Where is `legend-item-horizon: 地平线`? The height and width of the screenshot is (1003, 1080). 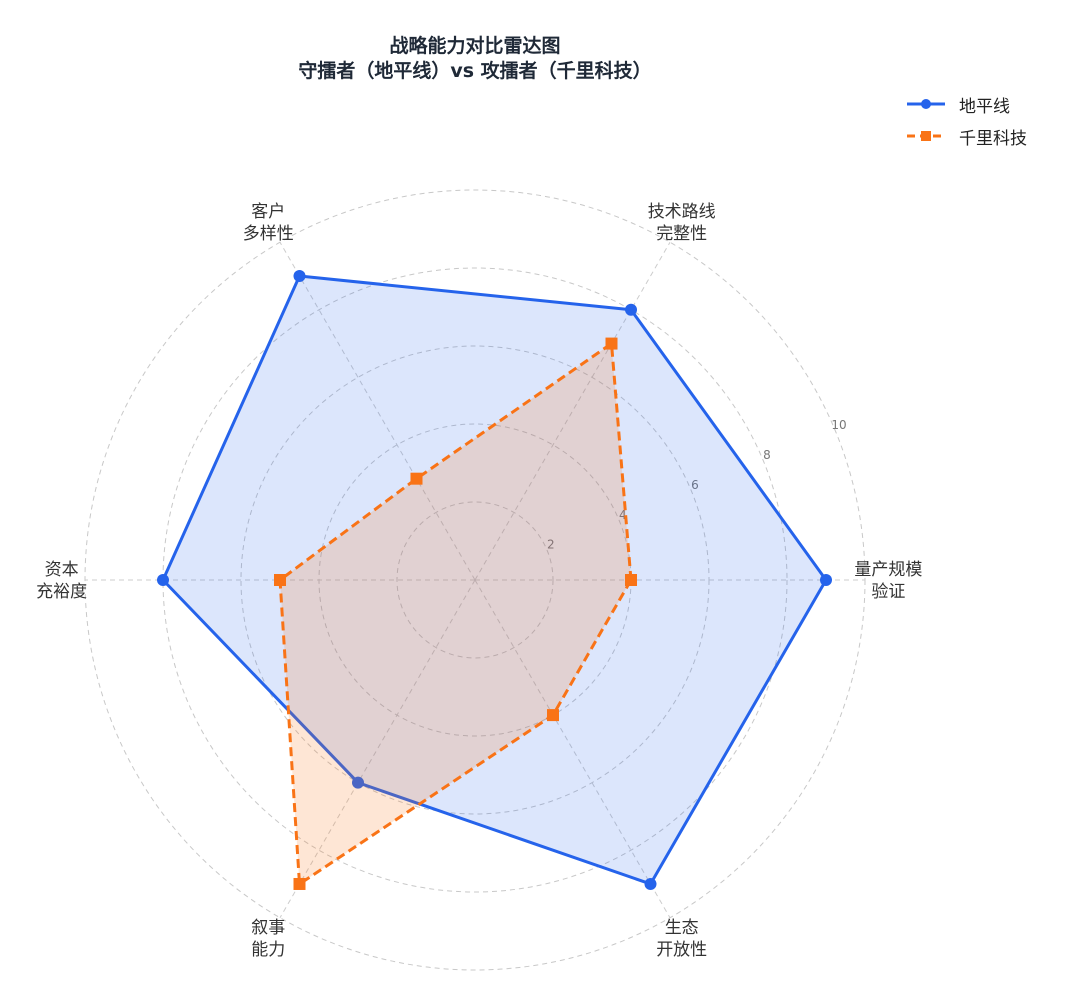 legend-item-horizon: 地平线 is located at coordinates (966, 104).